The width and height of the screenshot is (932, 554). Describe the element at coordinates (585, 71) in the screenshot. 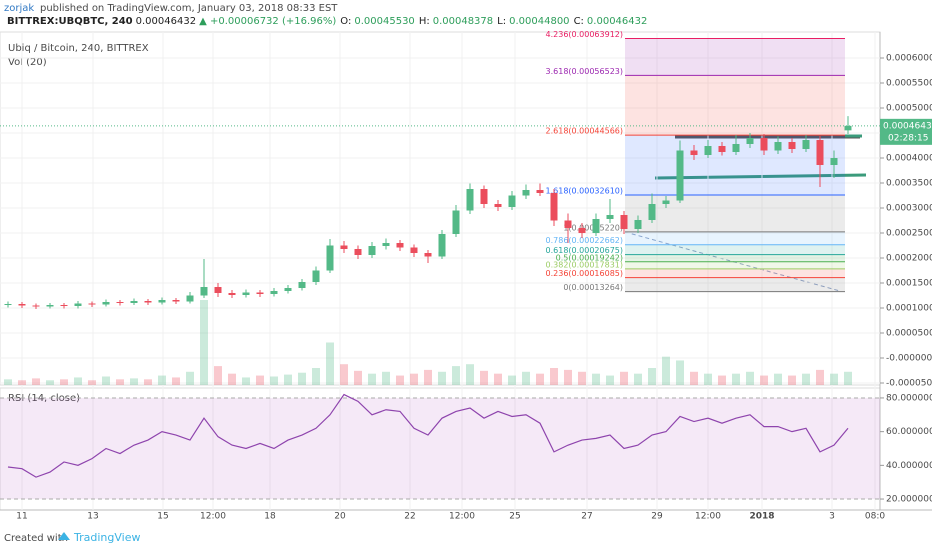

I see `fib-label: 3.618(0.00056523)` at that location.